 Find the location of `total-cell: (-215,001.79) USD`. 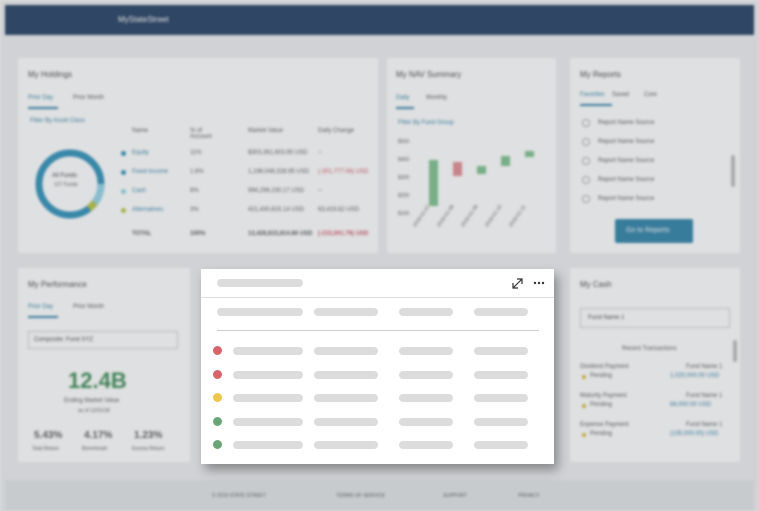

total-cell: (-215,001.79) USD is located at coordinates (343, 234).